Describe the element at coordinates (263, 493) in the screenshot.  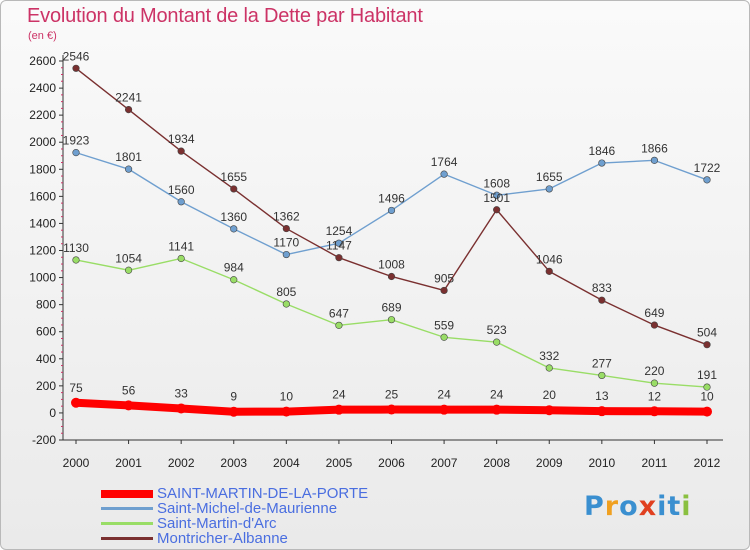
I see `legend-label: SAINT-MARTIN-DE-LA-PORTE` at that location.